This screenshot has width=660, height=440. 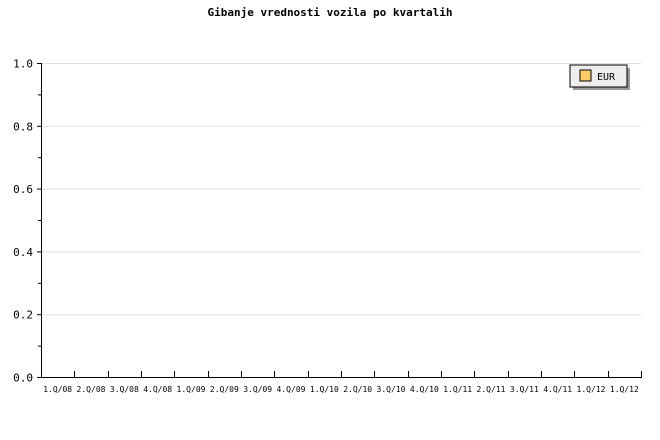 I want to click on x-tick-label: 3.Q/10, so click(x=391, y=389).